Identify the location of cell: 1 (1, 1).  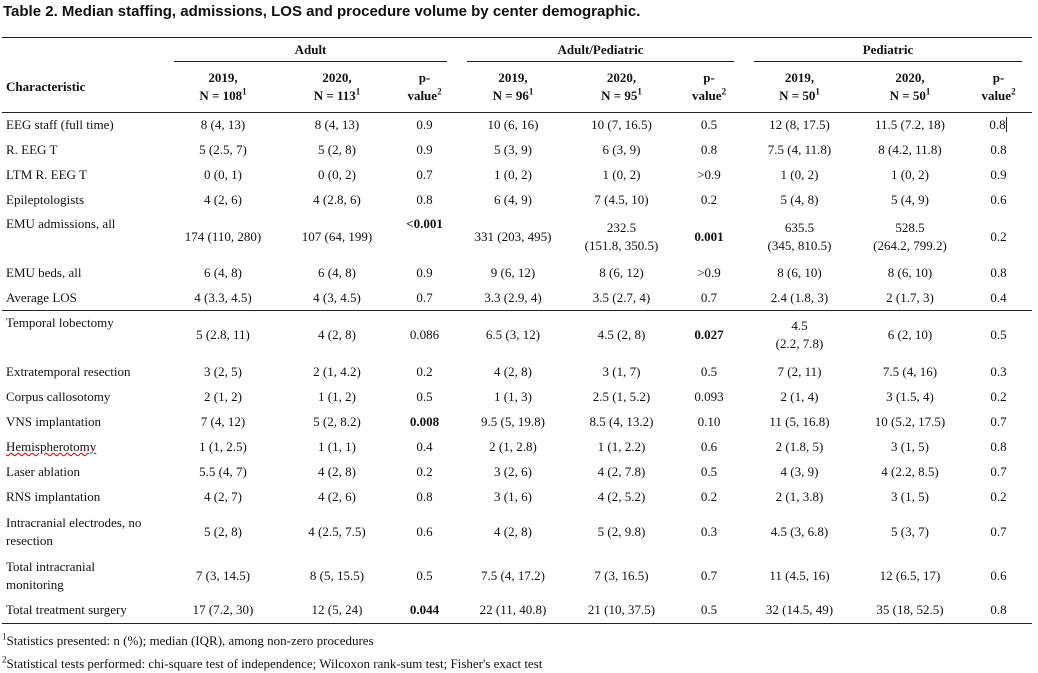
(337, 446).